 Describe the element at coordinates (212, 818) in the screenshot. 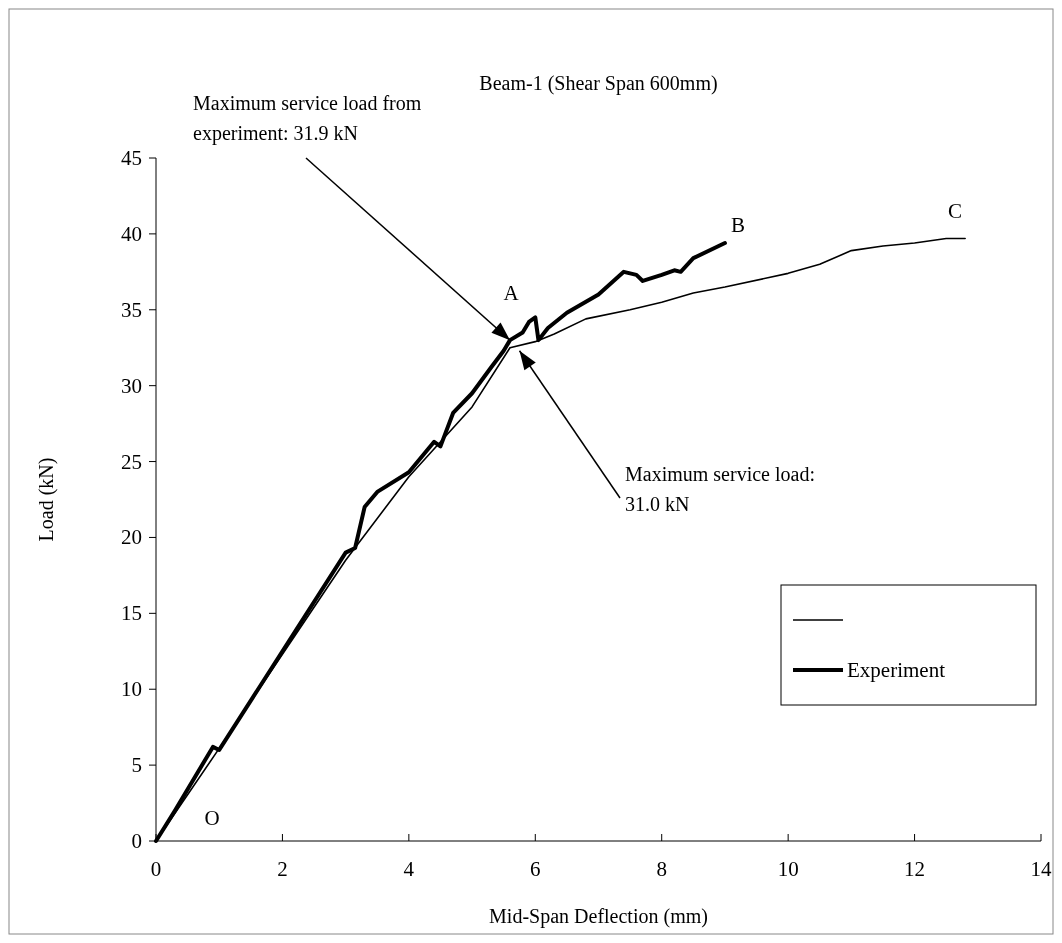

I see `annotation: O` at that location.